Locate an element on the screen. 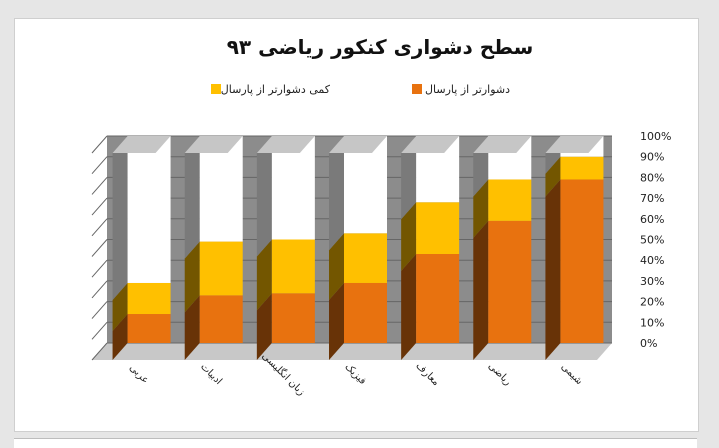  y-tick-label: 90% is located at coordinates (652, 157).